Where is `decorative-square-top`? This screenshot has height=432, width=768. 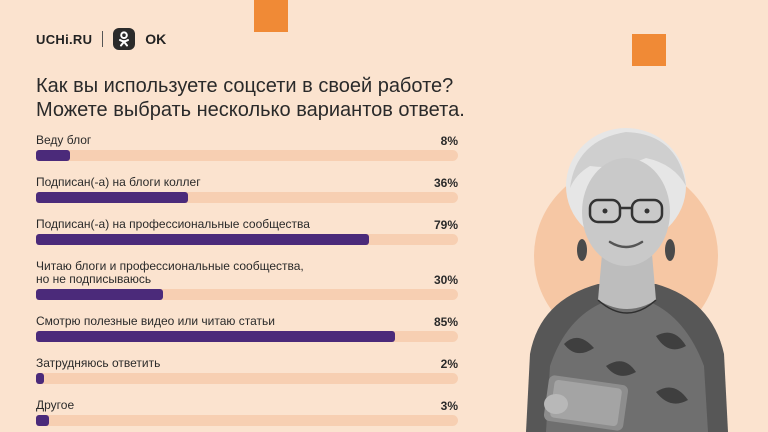
decorative-square-top is located at coordinates (271, 16).